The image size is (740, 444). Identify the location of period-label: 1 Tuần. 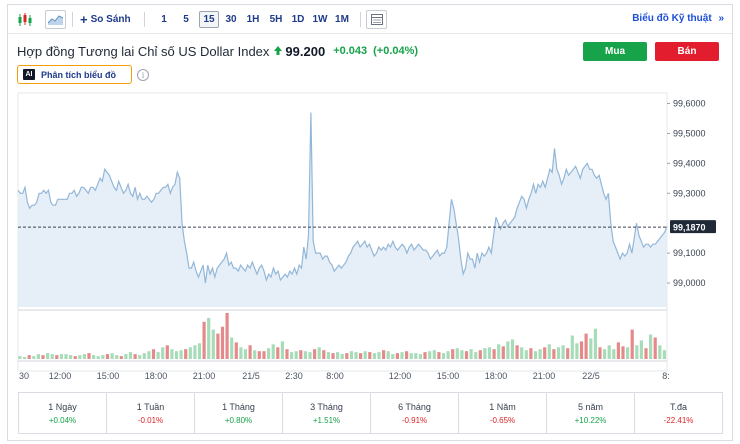
(150, 406).